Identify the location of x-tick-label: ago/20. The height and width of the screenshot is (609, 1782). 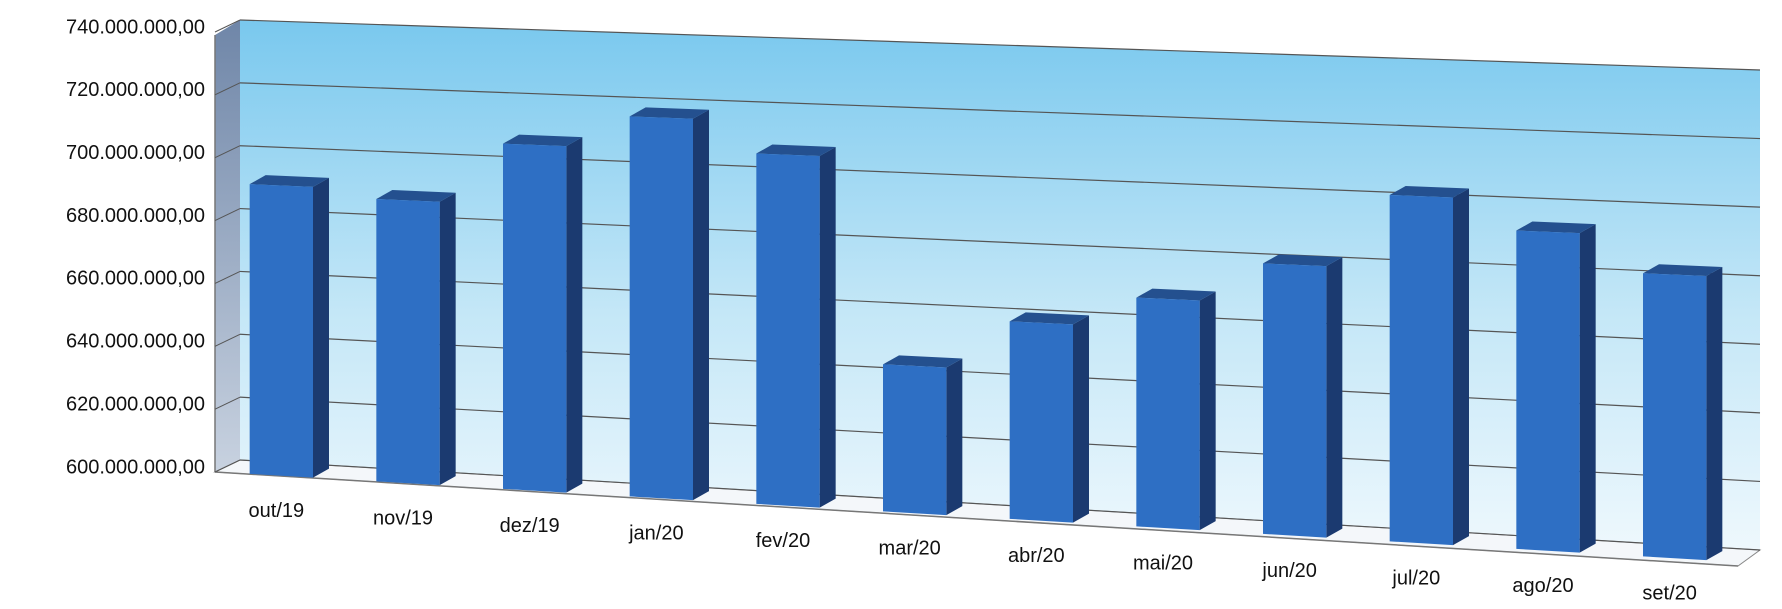
(1542, 586).